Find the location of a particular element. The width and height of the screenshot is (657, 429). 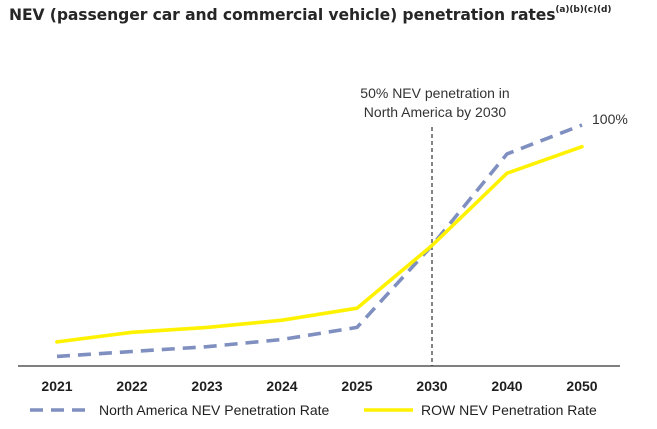

x-tick-label-2030: 2030 is located at coordinates (431, 386).